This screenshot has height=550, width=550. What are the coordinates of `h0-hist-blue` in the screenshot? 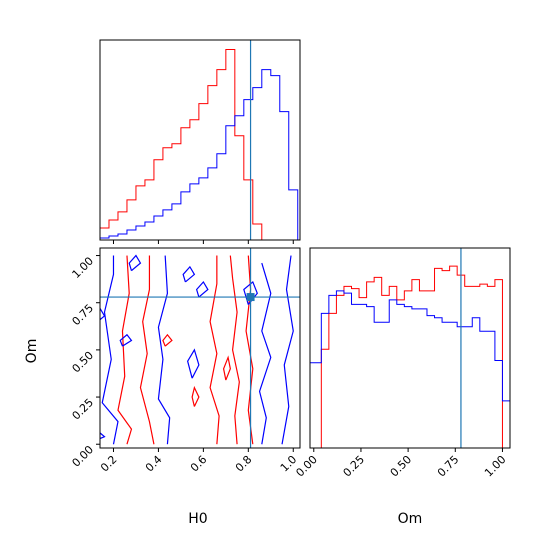 It's located at (199, 154).